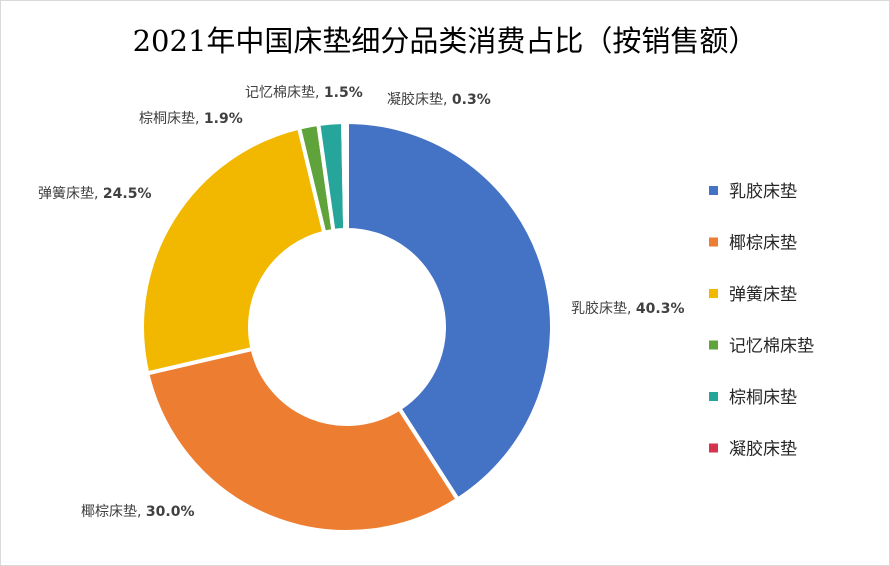 This screenshot has width=890, height=566. What do you see at coordinates (763, 450) in the screenshot?
I see `legend-label: 凝胶床垫` at bounding box center [763, 450].